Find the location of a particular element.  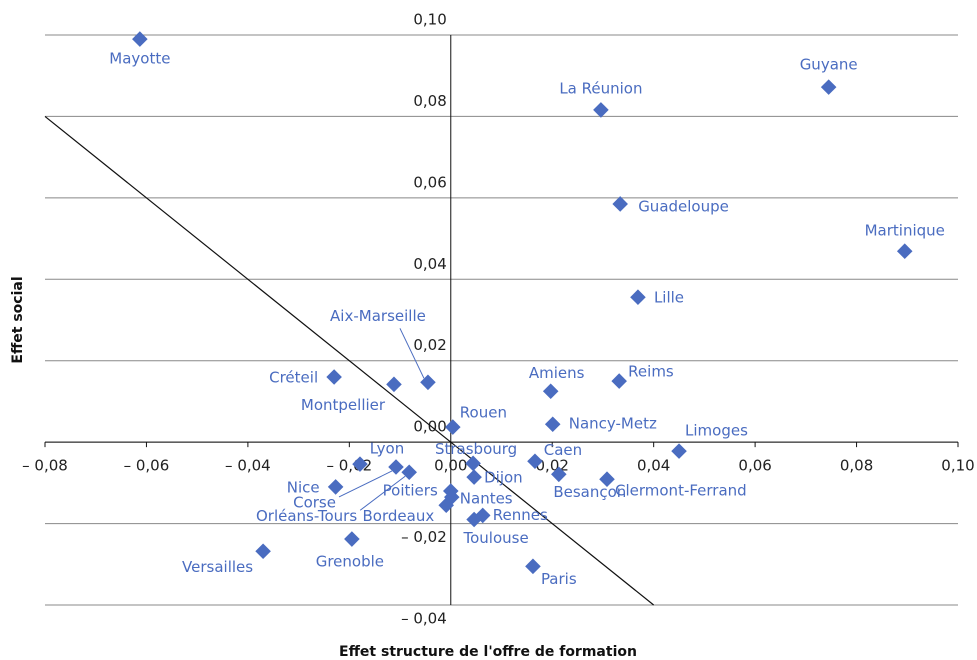

y-axis-title: Effet social is located at coordinates (18, 319).